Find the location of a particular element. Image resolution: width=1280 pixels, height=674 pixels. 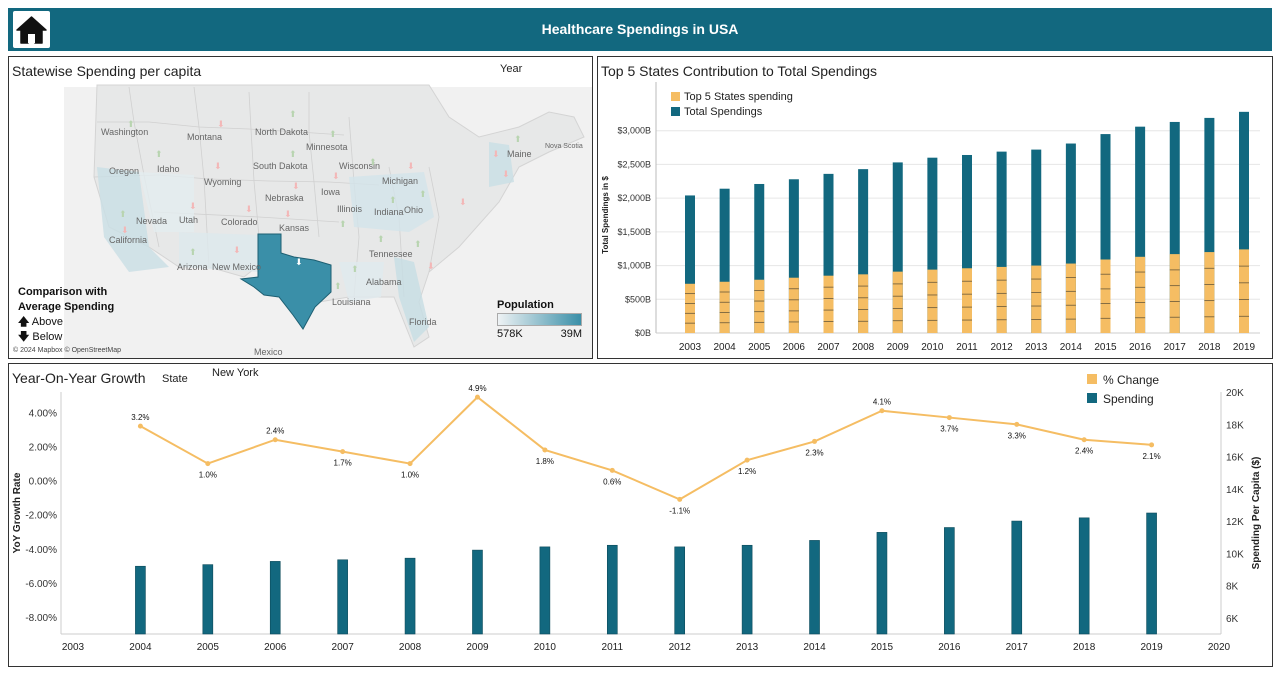

label-mexico: Mexico is located at coordinates (268, 352).